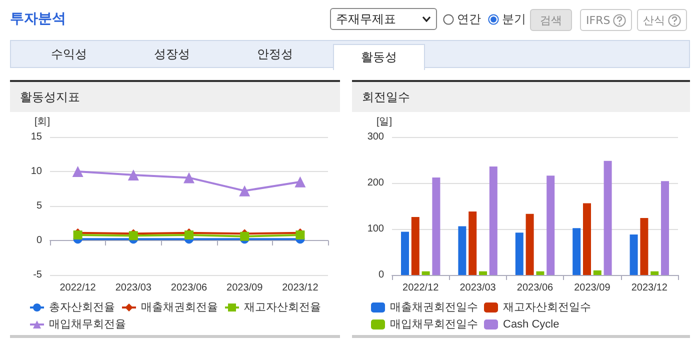 This screenshot has width=697, height=342. I want to click on y-tick-label: 10, so click(36, 171).